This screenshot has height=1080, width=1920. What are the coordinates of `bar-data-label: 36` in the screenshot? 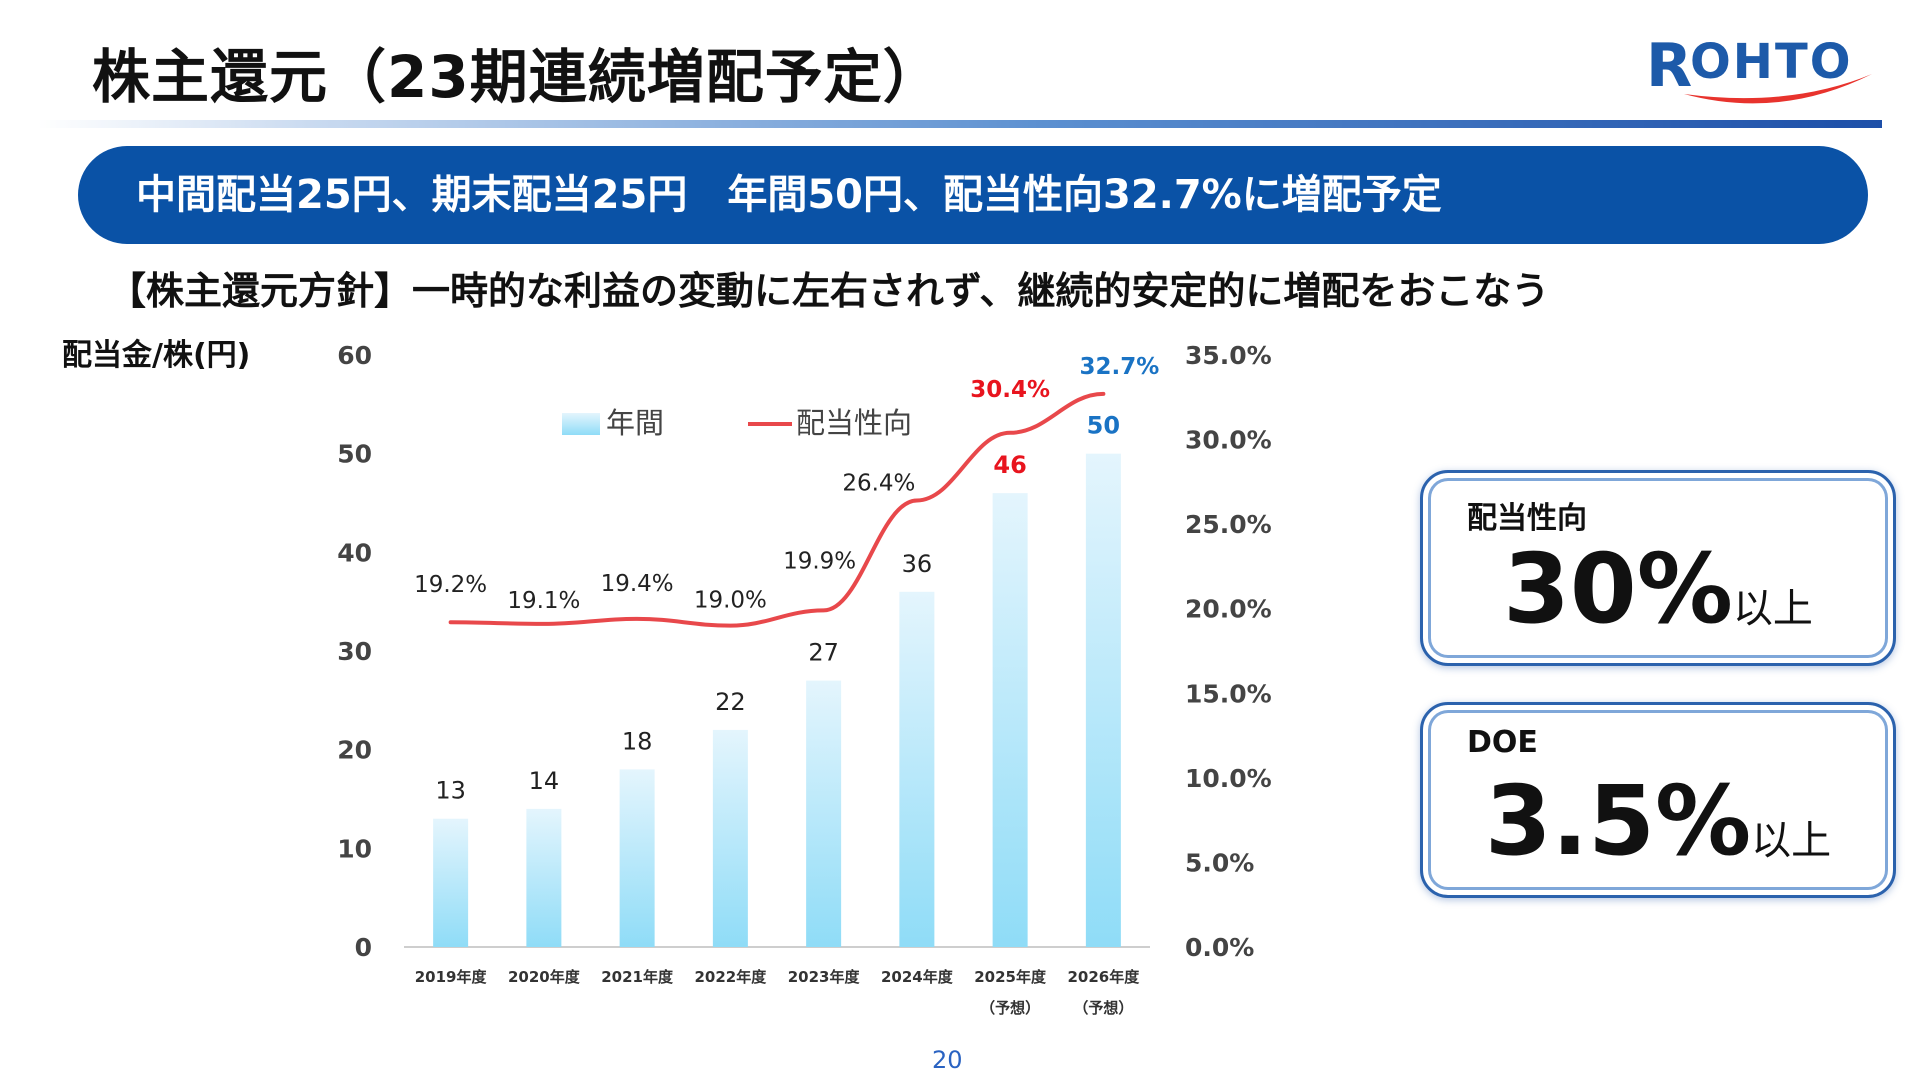 It's located at (917, 564).